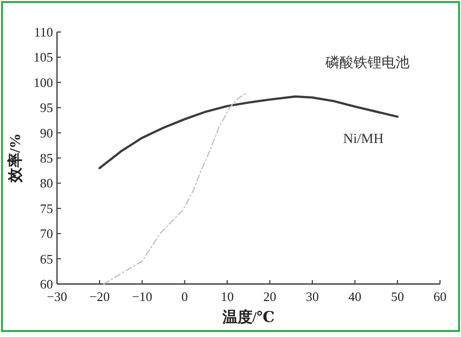 This screenshot has height=337, width=461. What do you see at coordinates (355, 296) in the screenshot?
I see `x-tick-label: 40` at bounding box center [355, 296].